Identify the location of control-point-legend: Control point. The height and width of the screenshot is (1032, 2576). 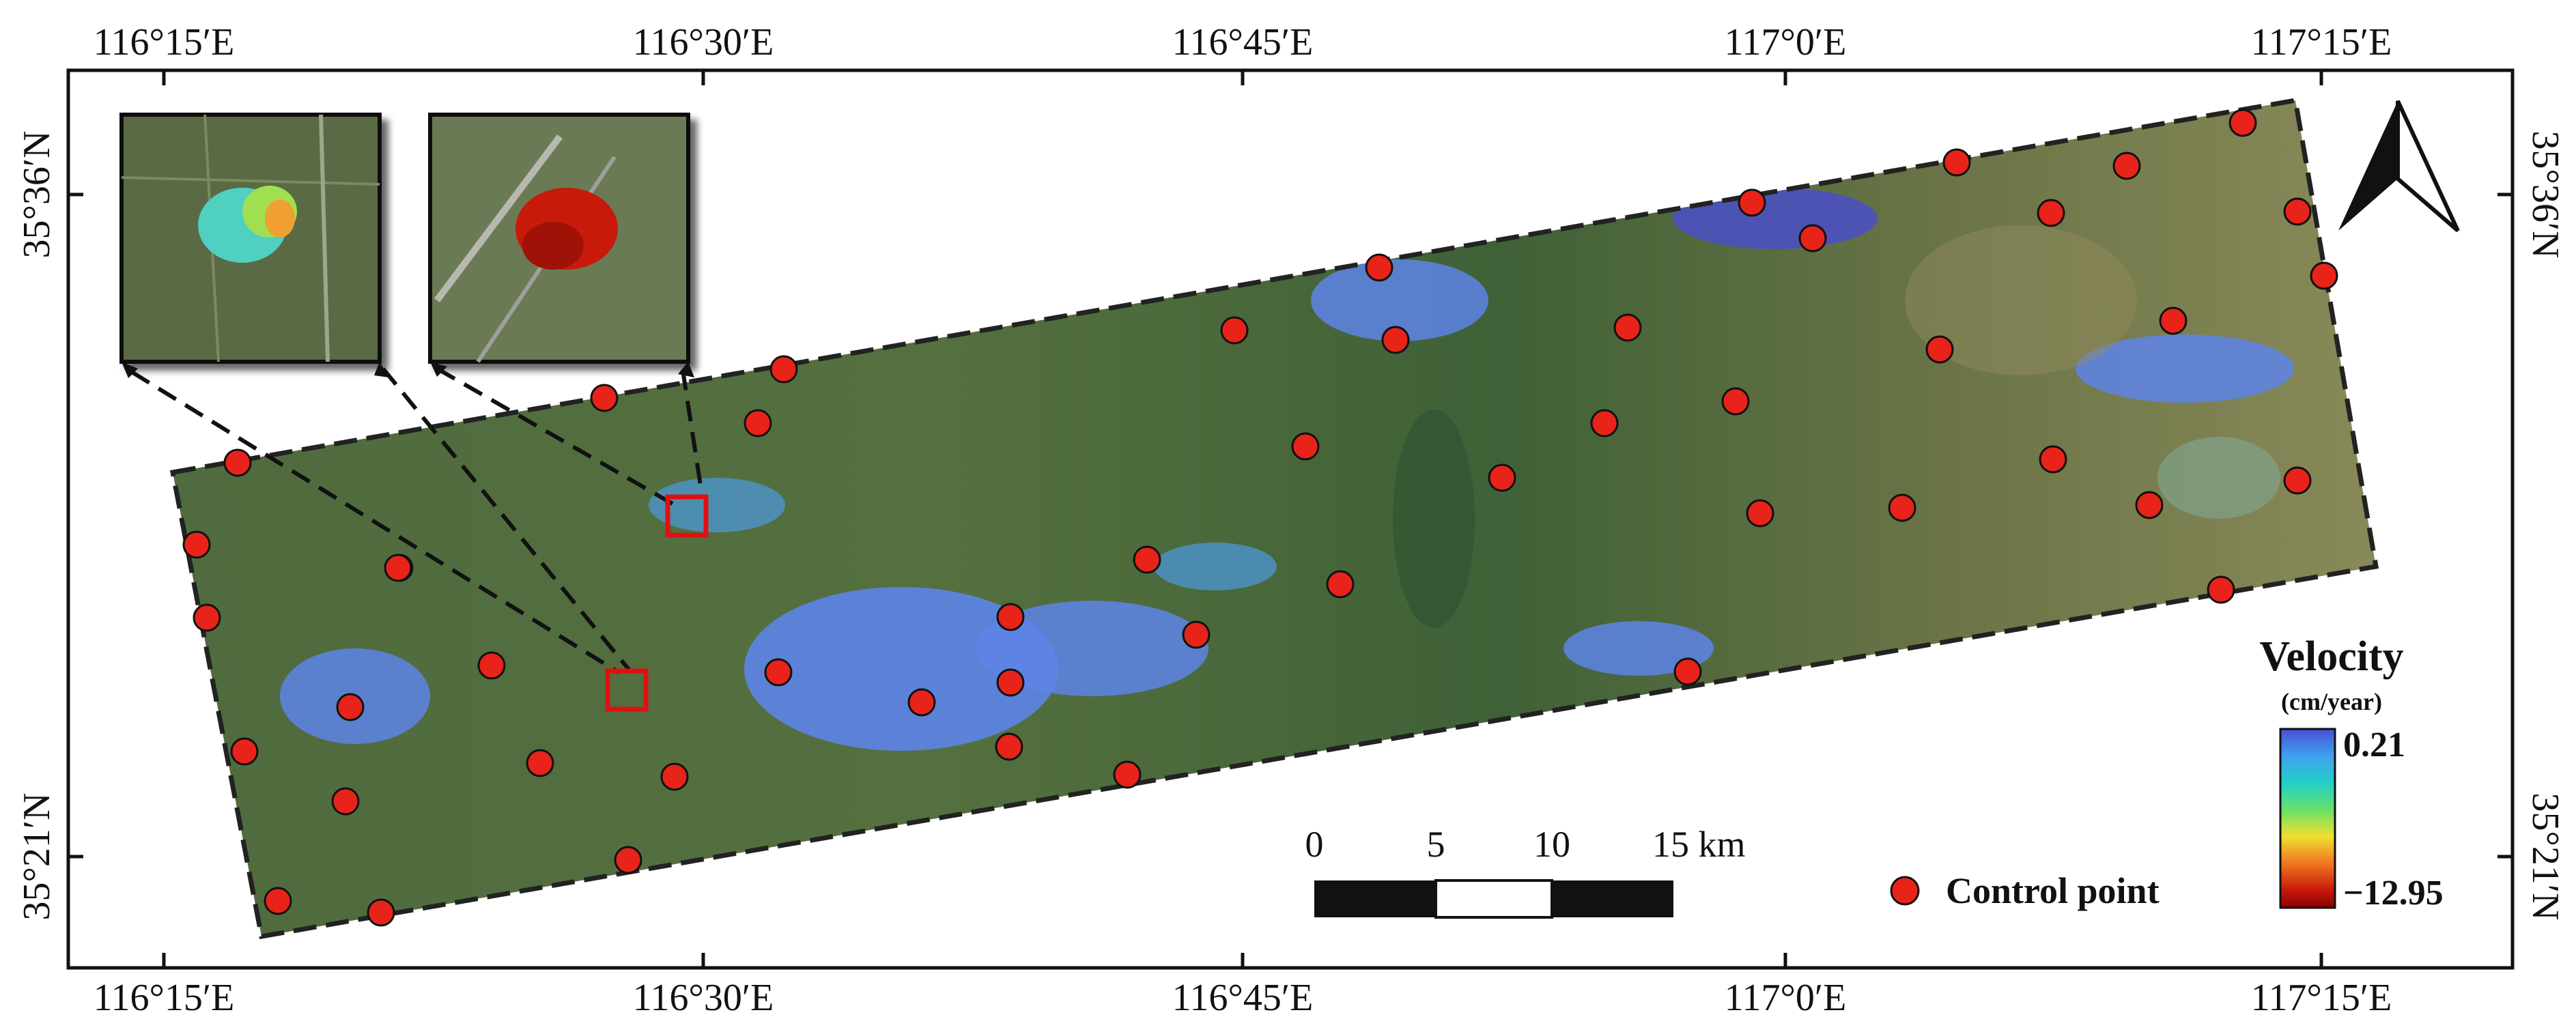
(2025, 890).